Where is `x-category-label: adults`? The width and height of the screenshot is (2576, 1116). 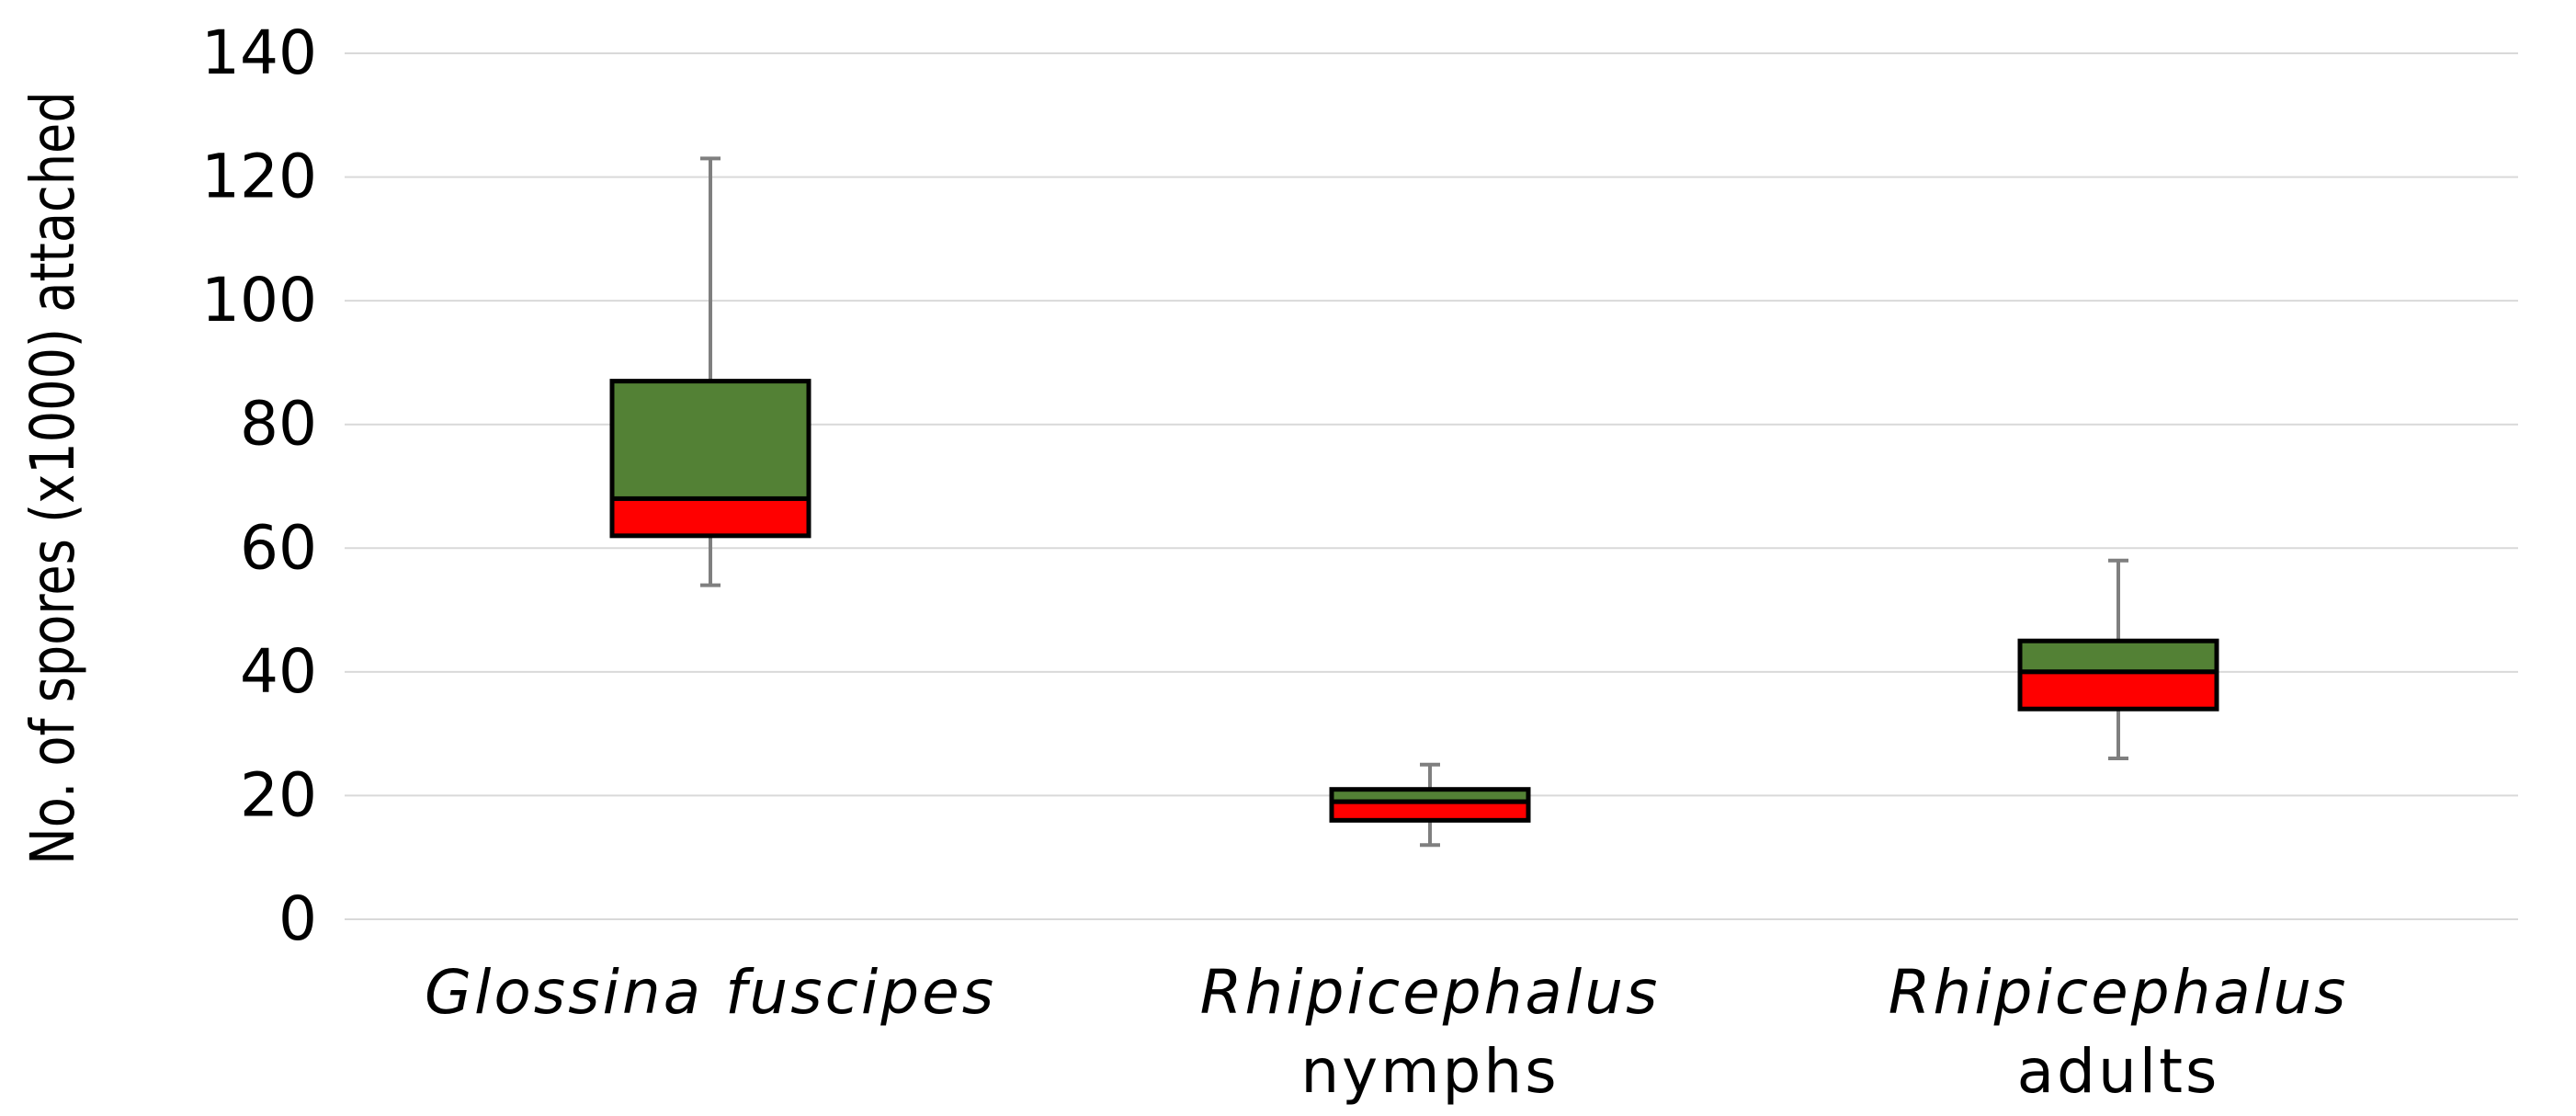
x-category-label: adults is located at coordinates (2118, 1071).